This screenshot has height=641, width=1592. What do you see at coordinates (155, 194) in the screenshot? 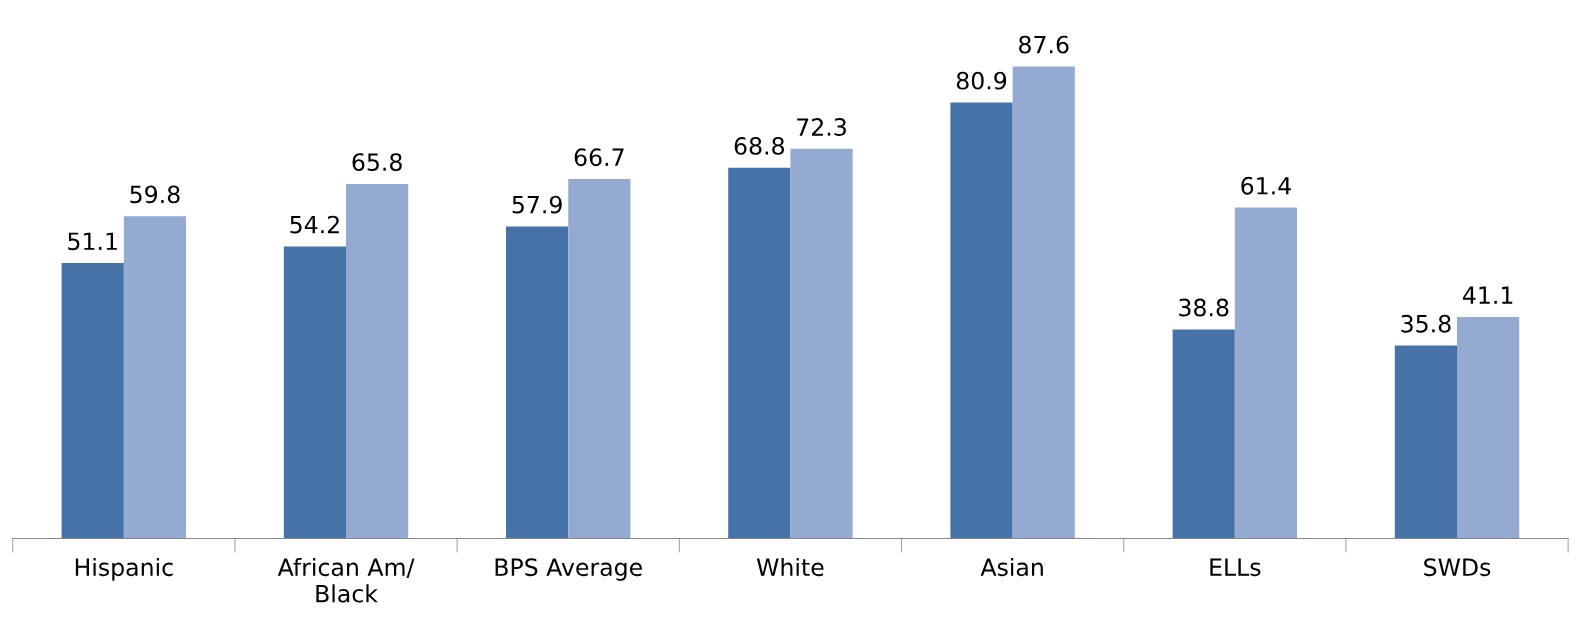
I see `data-label: 59.8` at bounding box center [155, 194].